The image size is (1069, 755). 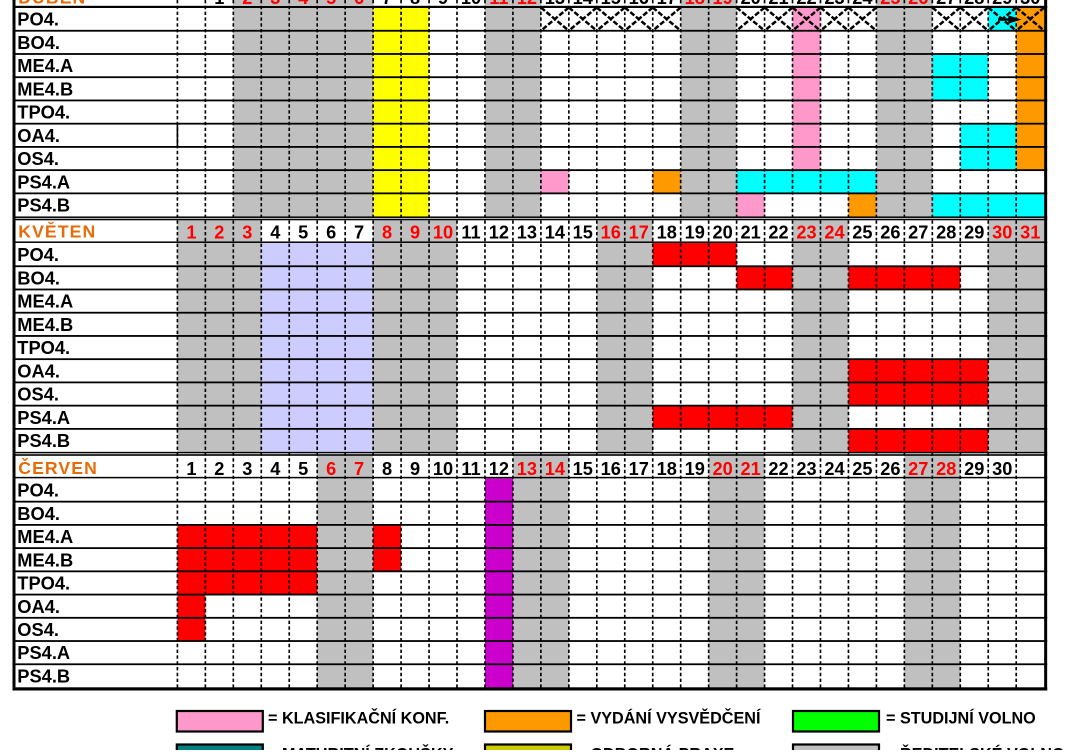 What do you see at coordinates (191, 469) in the screenshot?
I see `svg-text: 1` at bounding box center [191, 469].